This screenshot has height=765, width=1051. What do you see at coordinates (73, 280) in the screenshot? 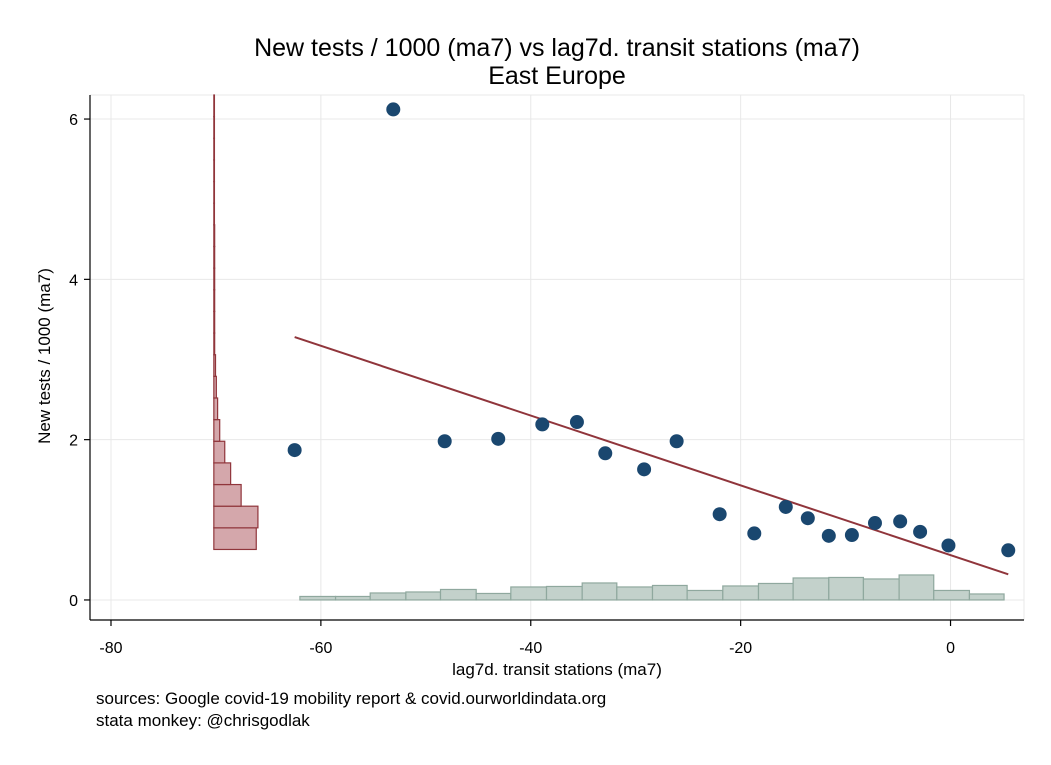
I see `y-tick-label: 4` at bounding box center [73, 280].